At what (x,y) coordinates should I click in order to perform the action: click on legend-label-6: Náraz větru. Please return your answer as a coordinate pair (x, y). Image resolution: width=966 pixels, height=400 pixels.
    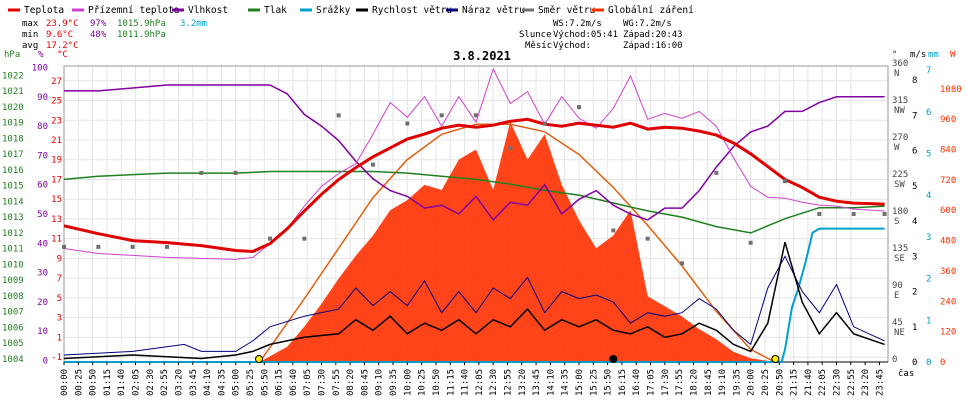
    Looking at the image, I should click on (493, 10).